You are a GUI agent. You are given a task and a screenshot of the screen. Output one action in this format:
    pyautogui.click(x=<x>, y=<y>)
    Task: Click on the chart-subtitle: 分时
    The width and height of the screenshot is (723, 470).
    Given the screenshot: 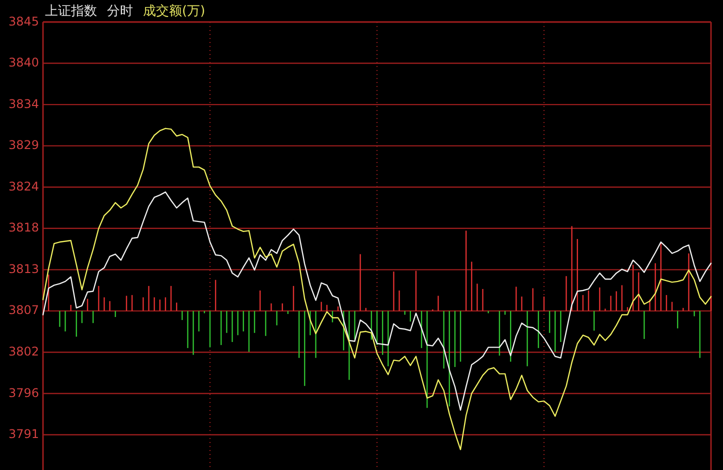 What is the action you would take?
    pyautogui.click(x=120, y=11)
    